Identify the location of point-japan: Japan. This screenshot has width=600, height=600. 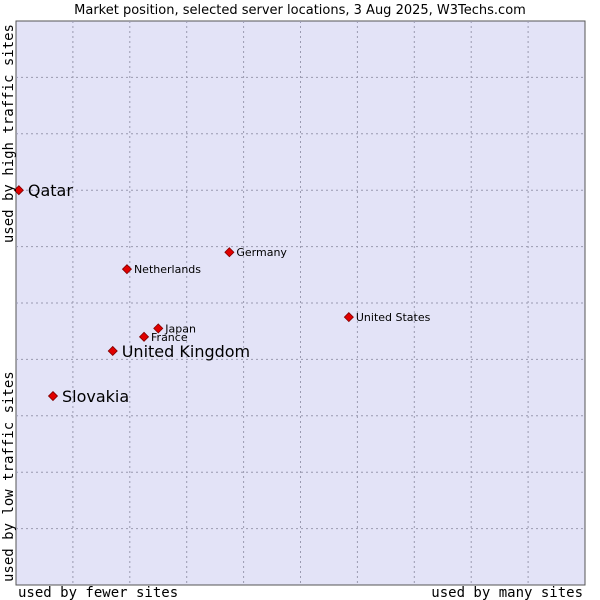
(174, 328).